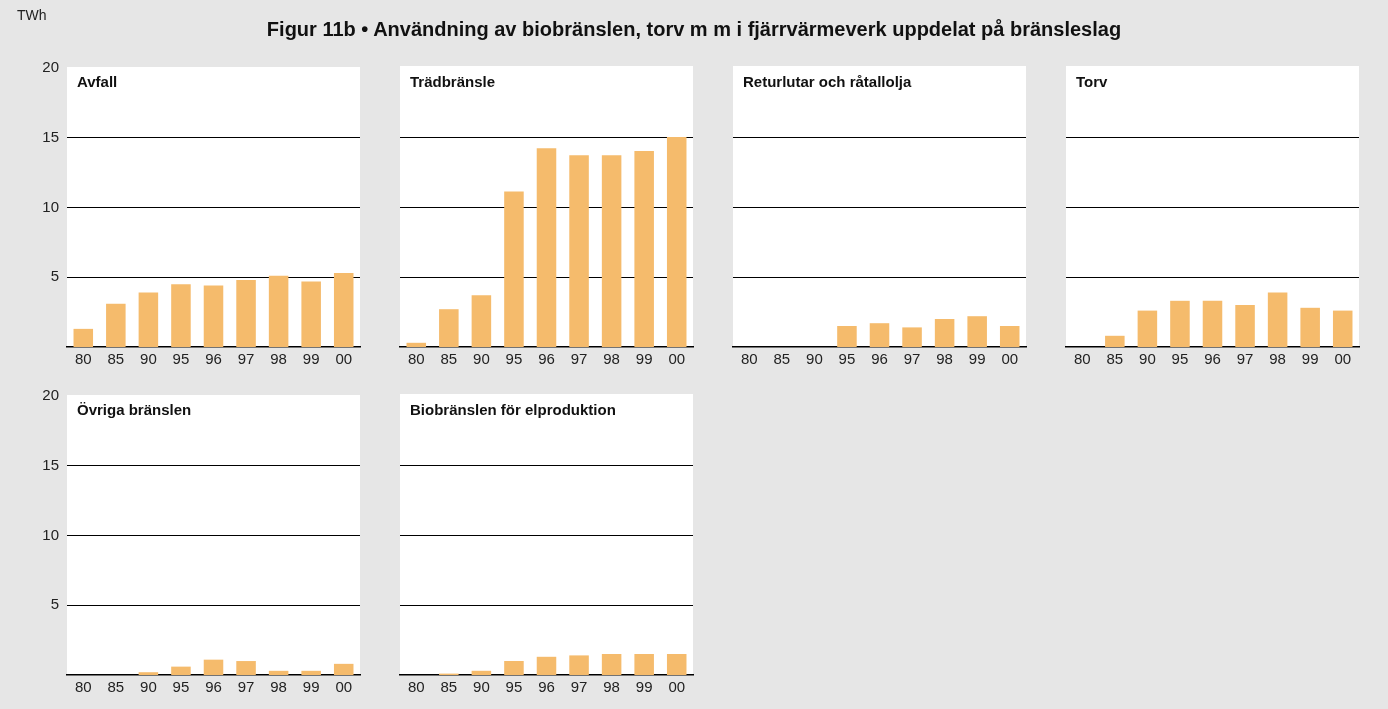  Describe the element at coordinates (453, 81) in the screenshot. I see `chart-title: Trädbränsle` at that location.